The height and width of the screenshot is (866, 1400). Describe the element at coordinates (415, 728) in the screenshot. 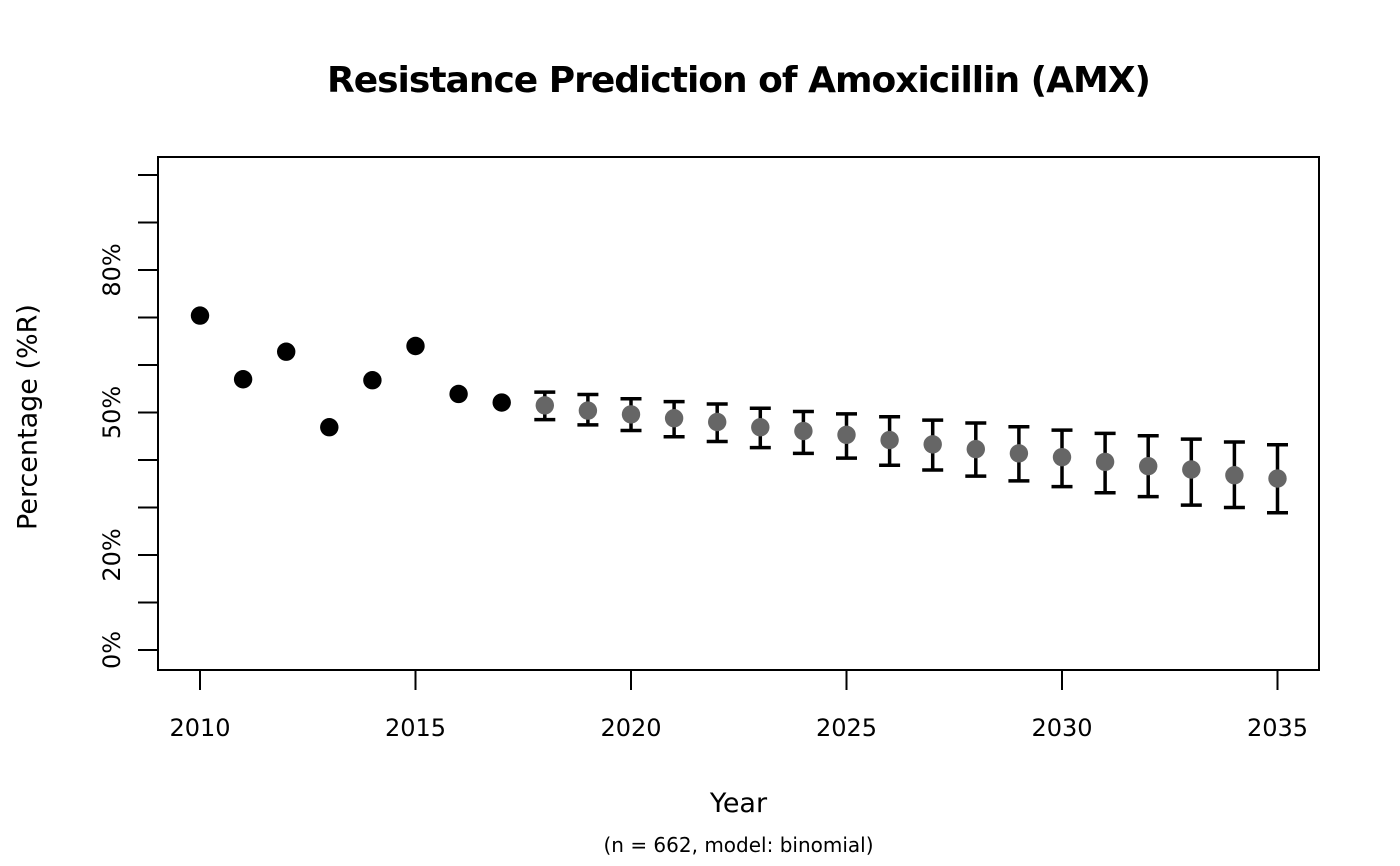

I see `x-tick-label: 2015` at that location.